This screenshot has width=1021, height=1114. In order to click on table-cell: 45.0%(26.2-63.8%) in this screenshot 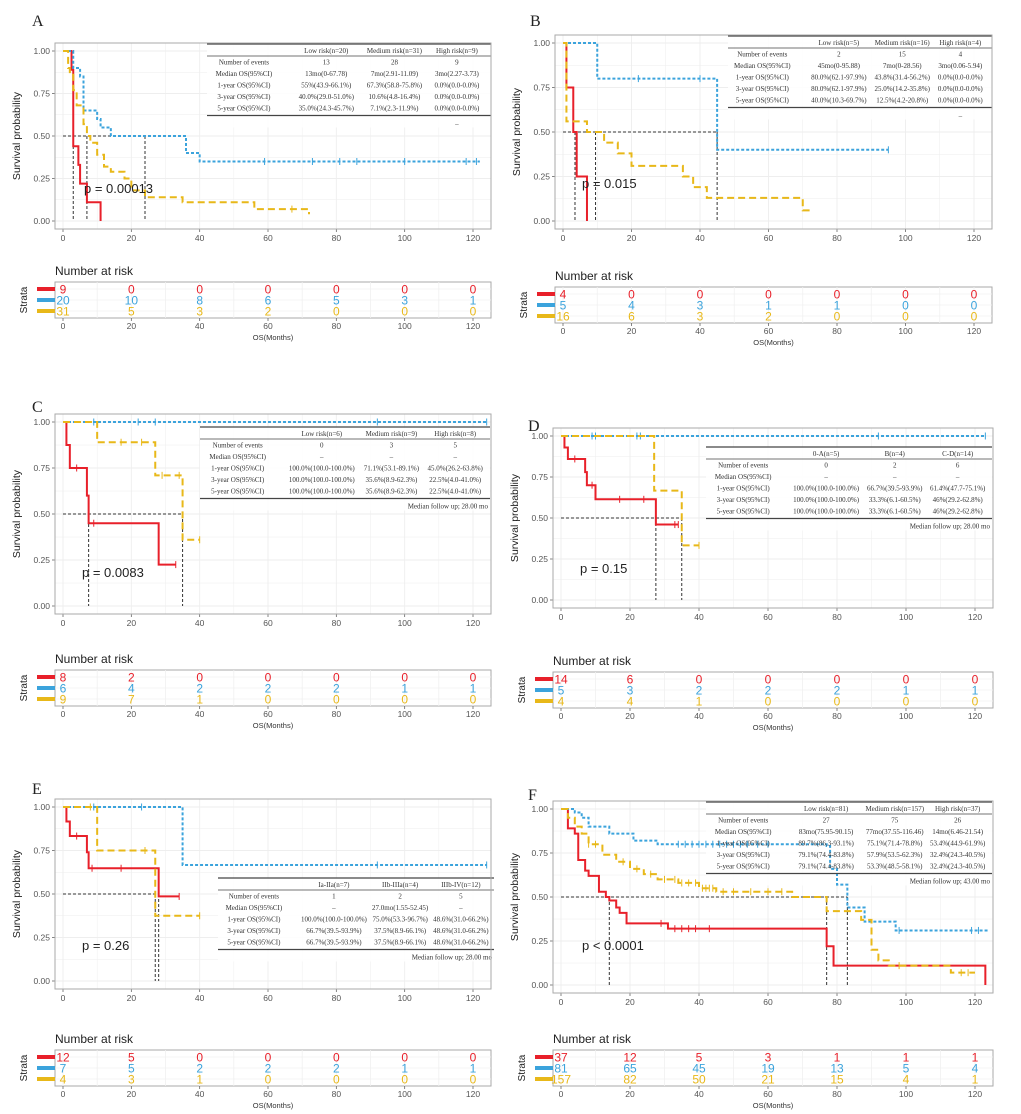, I will do `click(455, 469)`.